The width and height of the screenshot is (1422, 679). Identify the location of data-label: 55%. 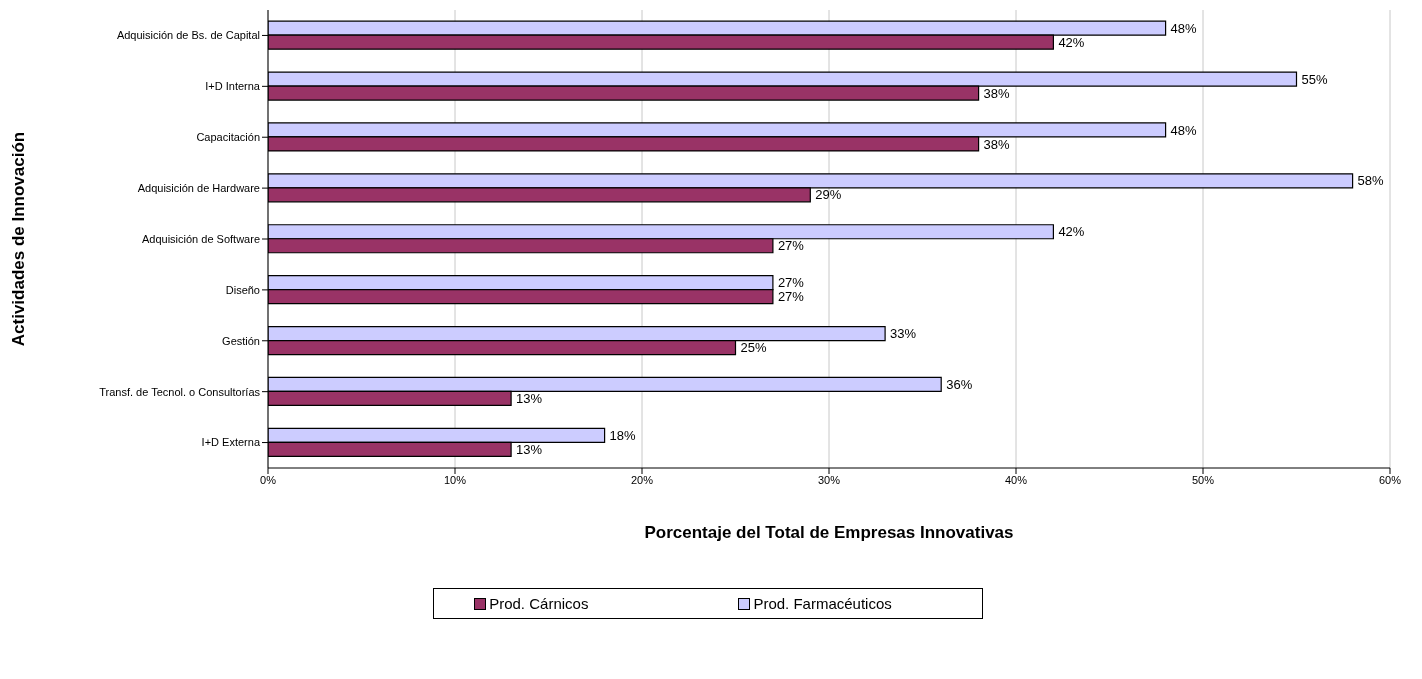
(1314, 79).